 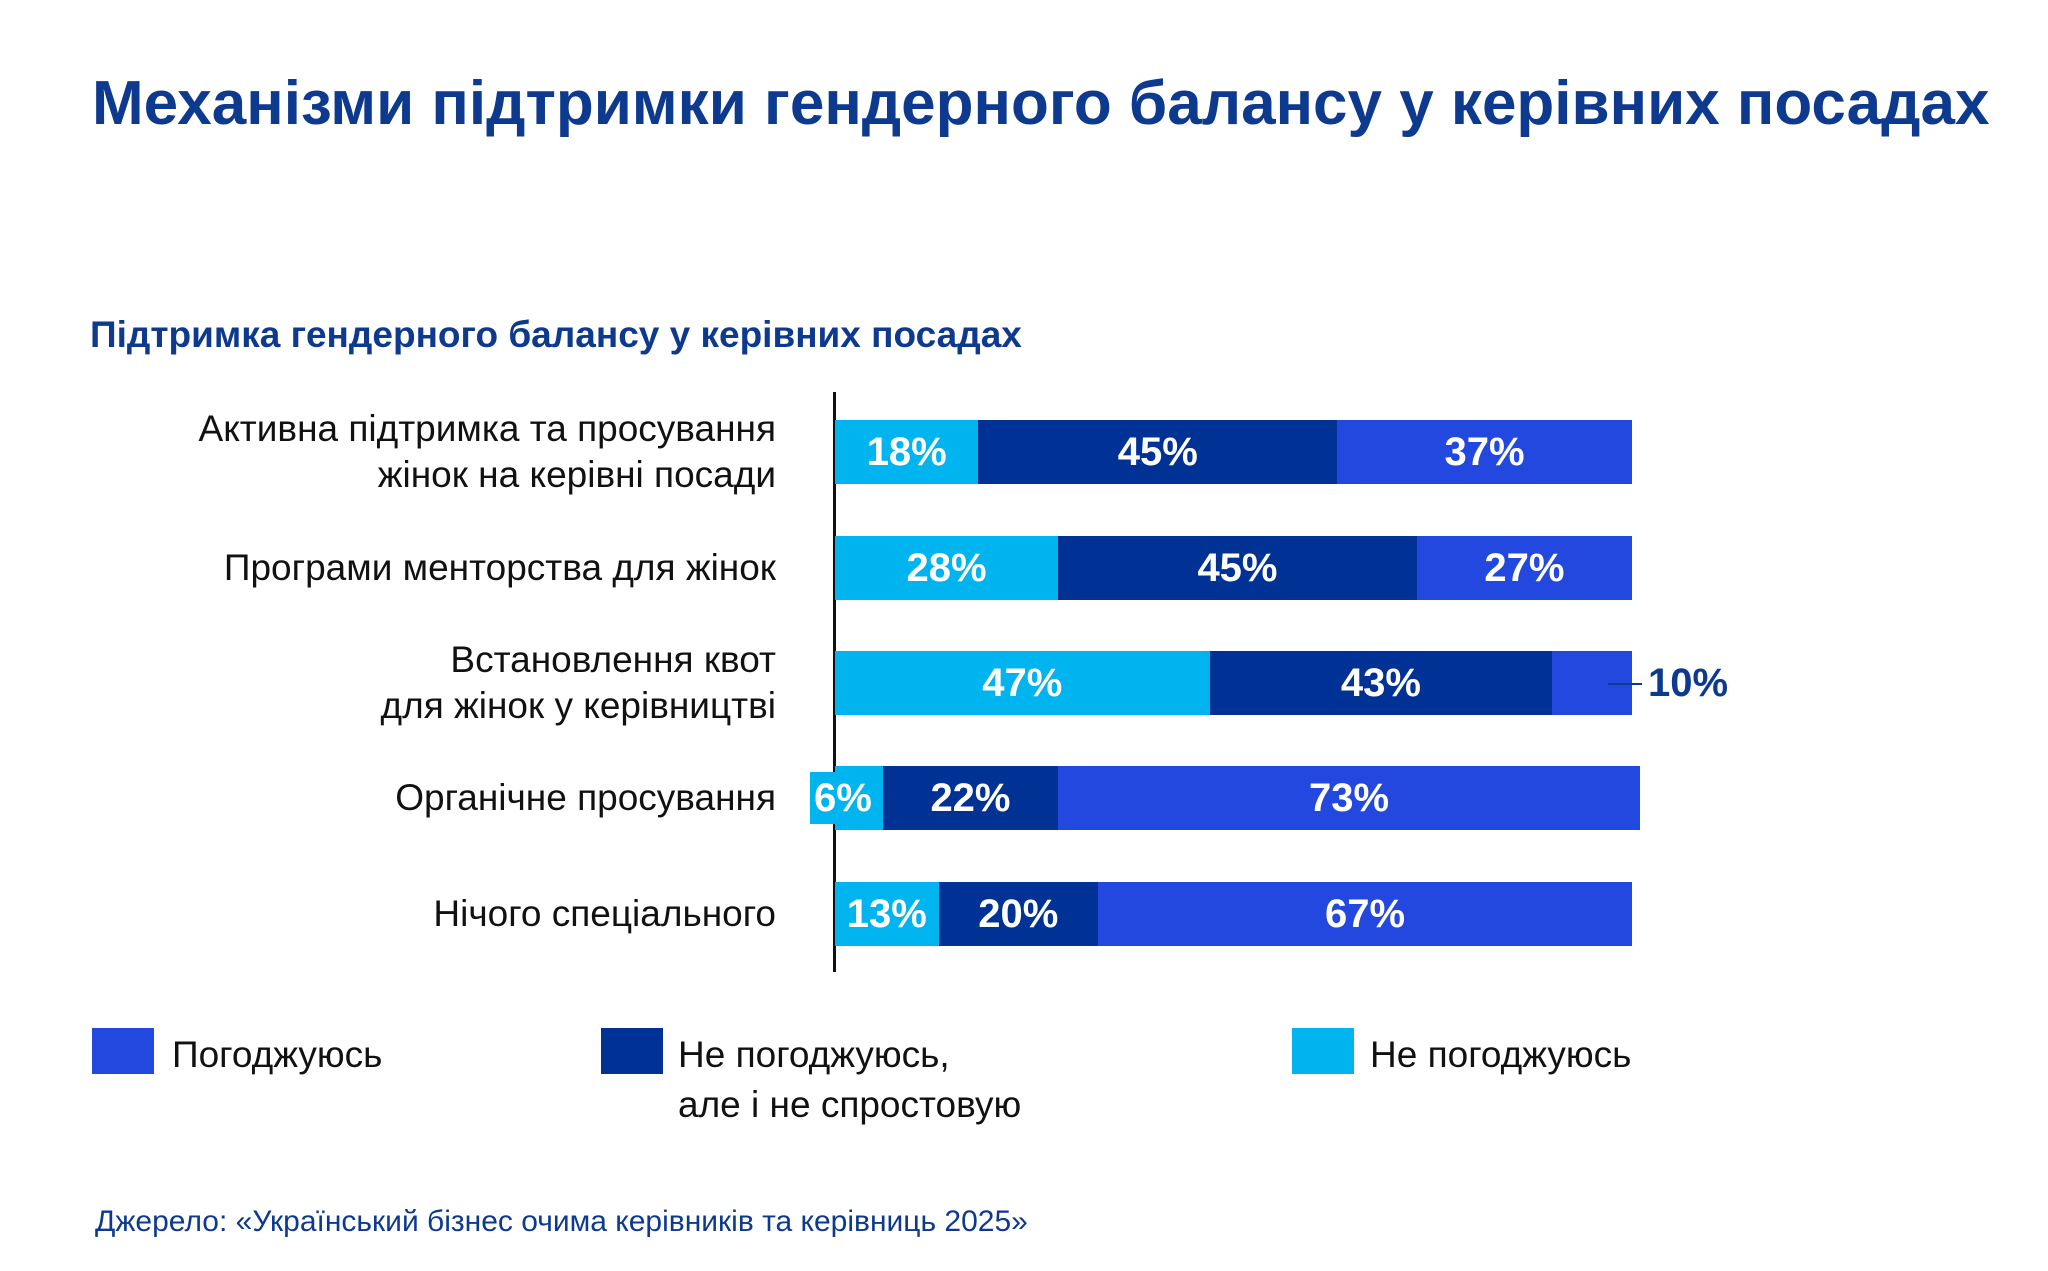 I want to click on legend-label-neutral: Не погоджуюсь, але і не спростовую, so click(x=849, y=1080).